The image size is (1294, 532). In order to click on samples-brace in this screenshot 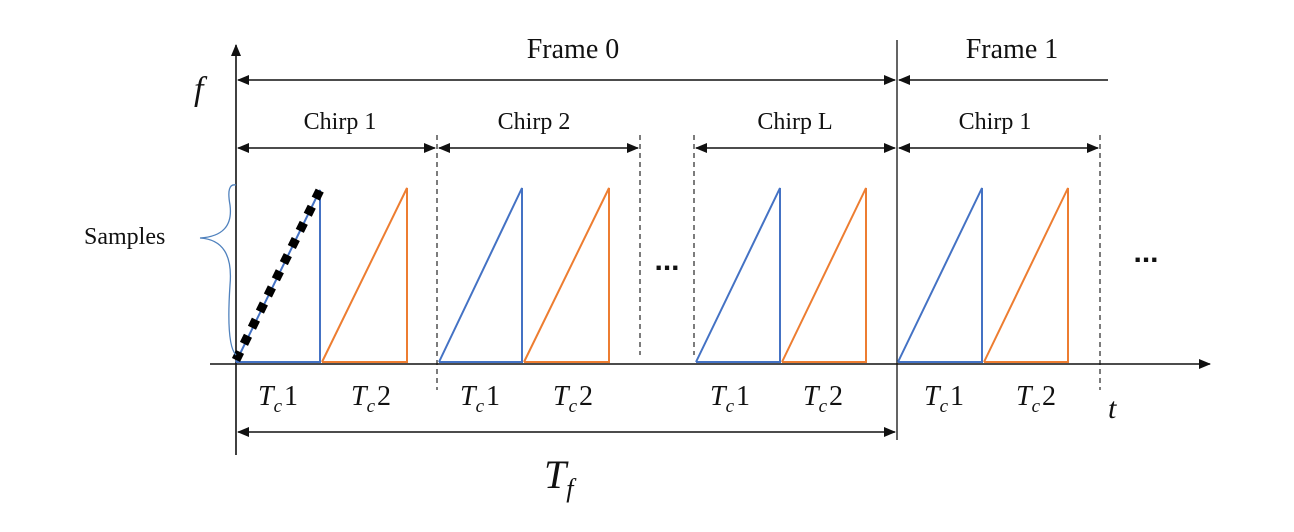, I will do `click(218, 270)`.